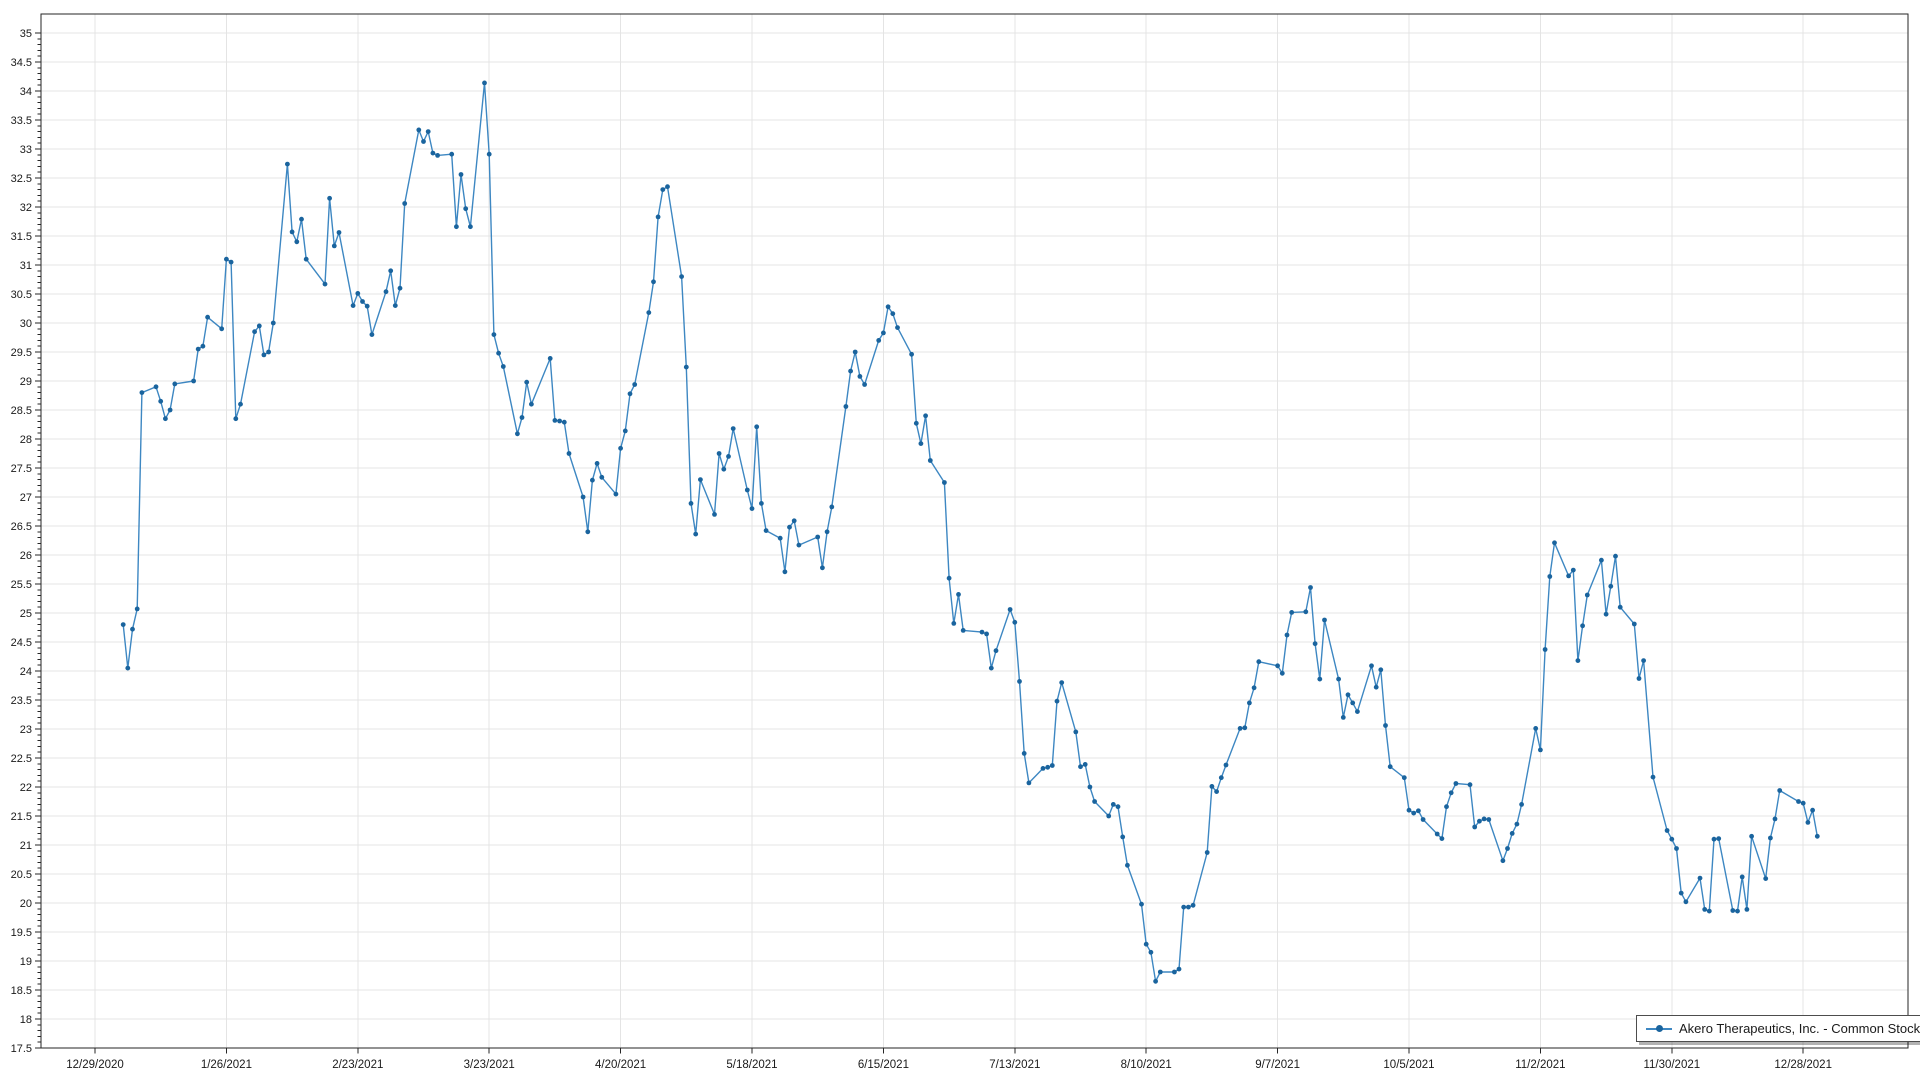  I want to click on y-tick-label: 29, so click(26, 382).